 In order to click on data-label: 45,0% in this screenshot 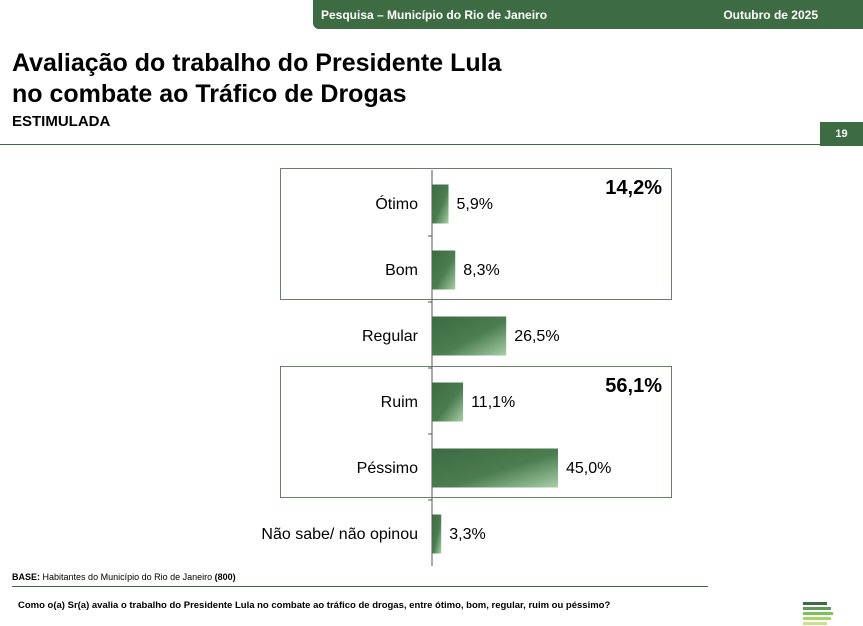, I will do `click(588, 468)`.